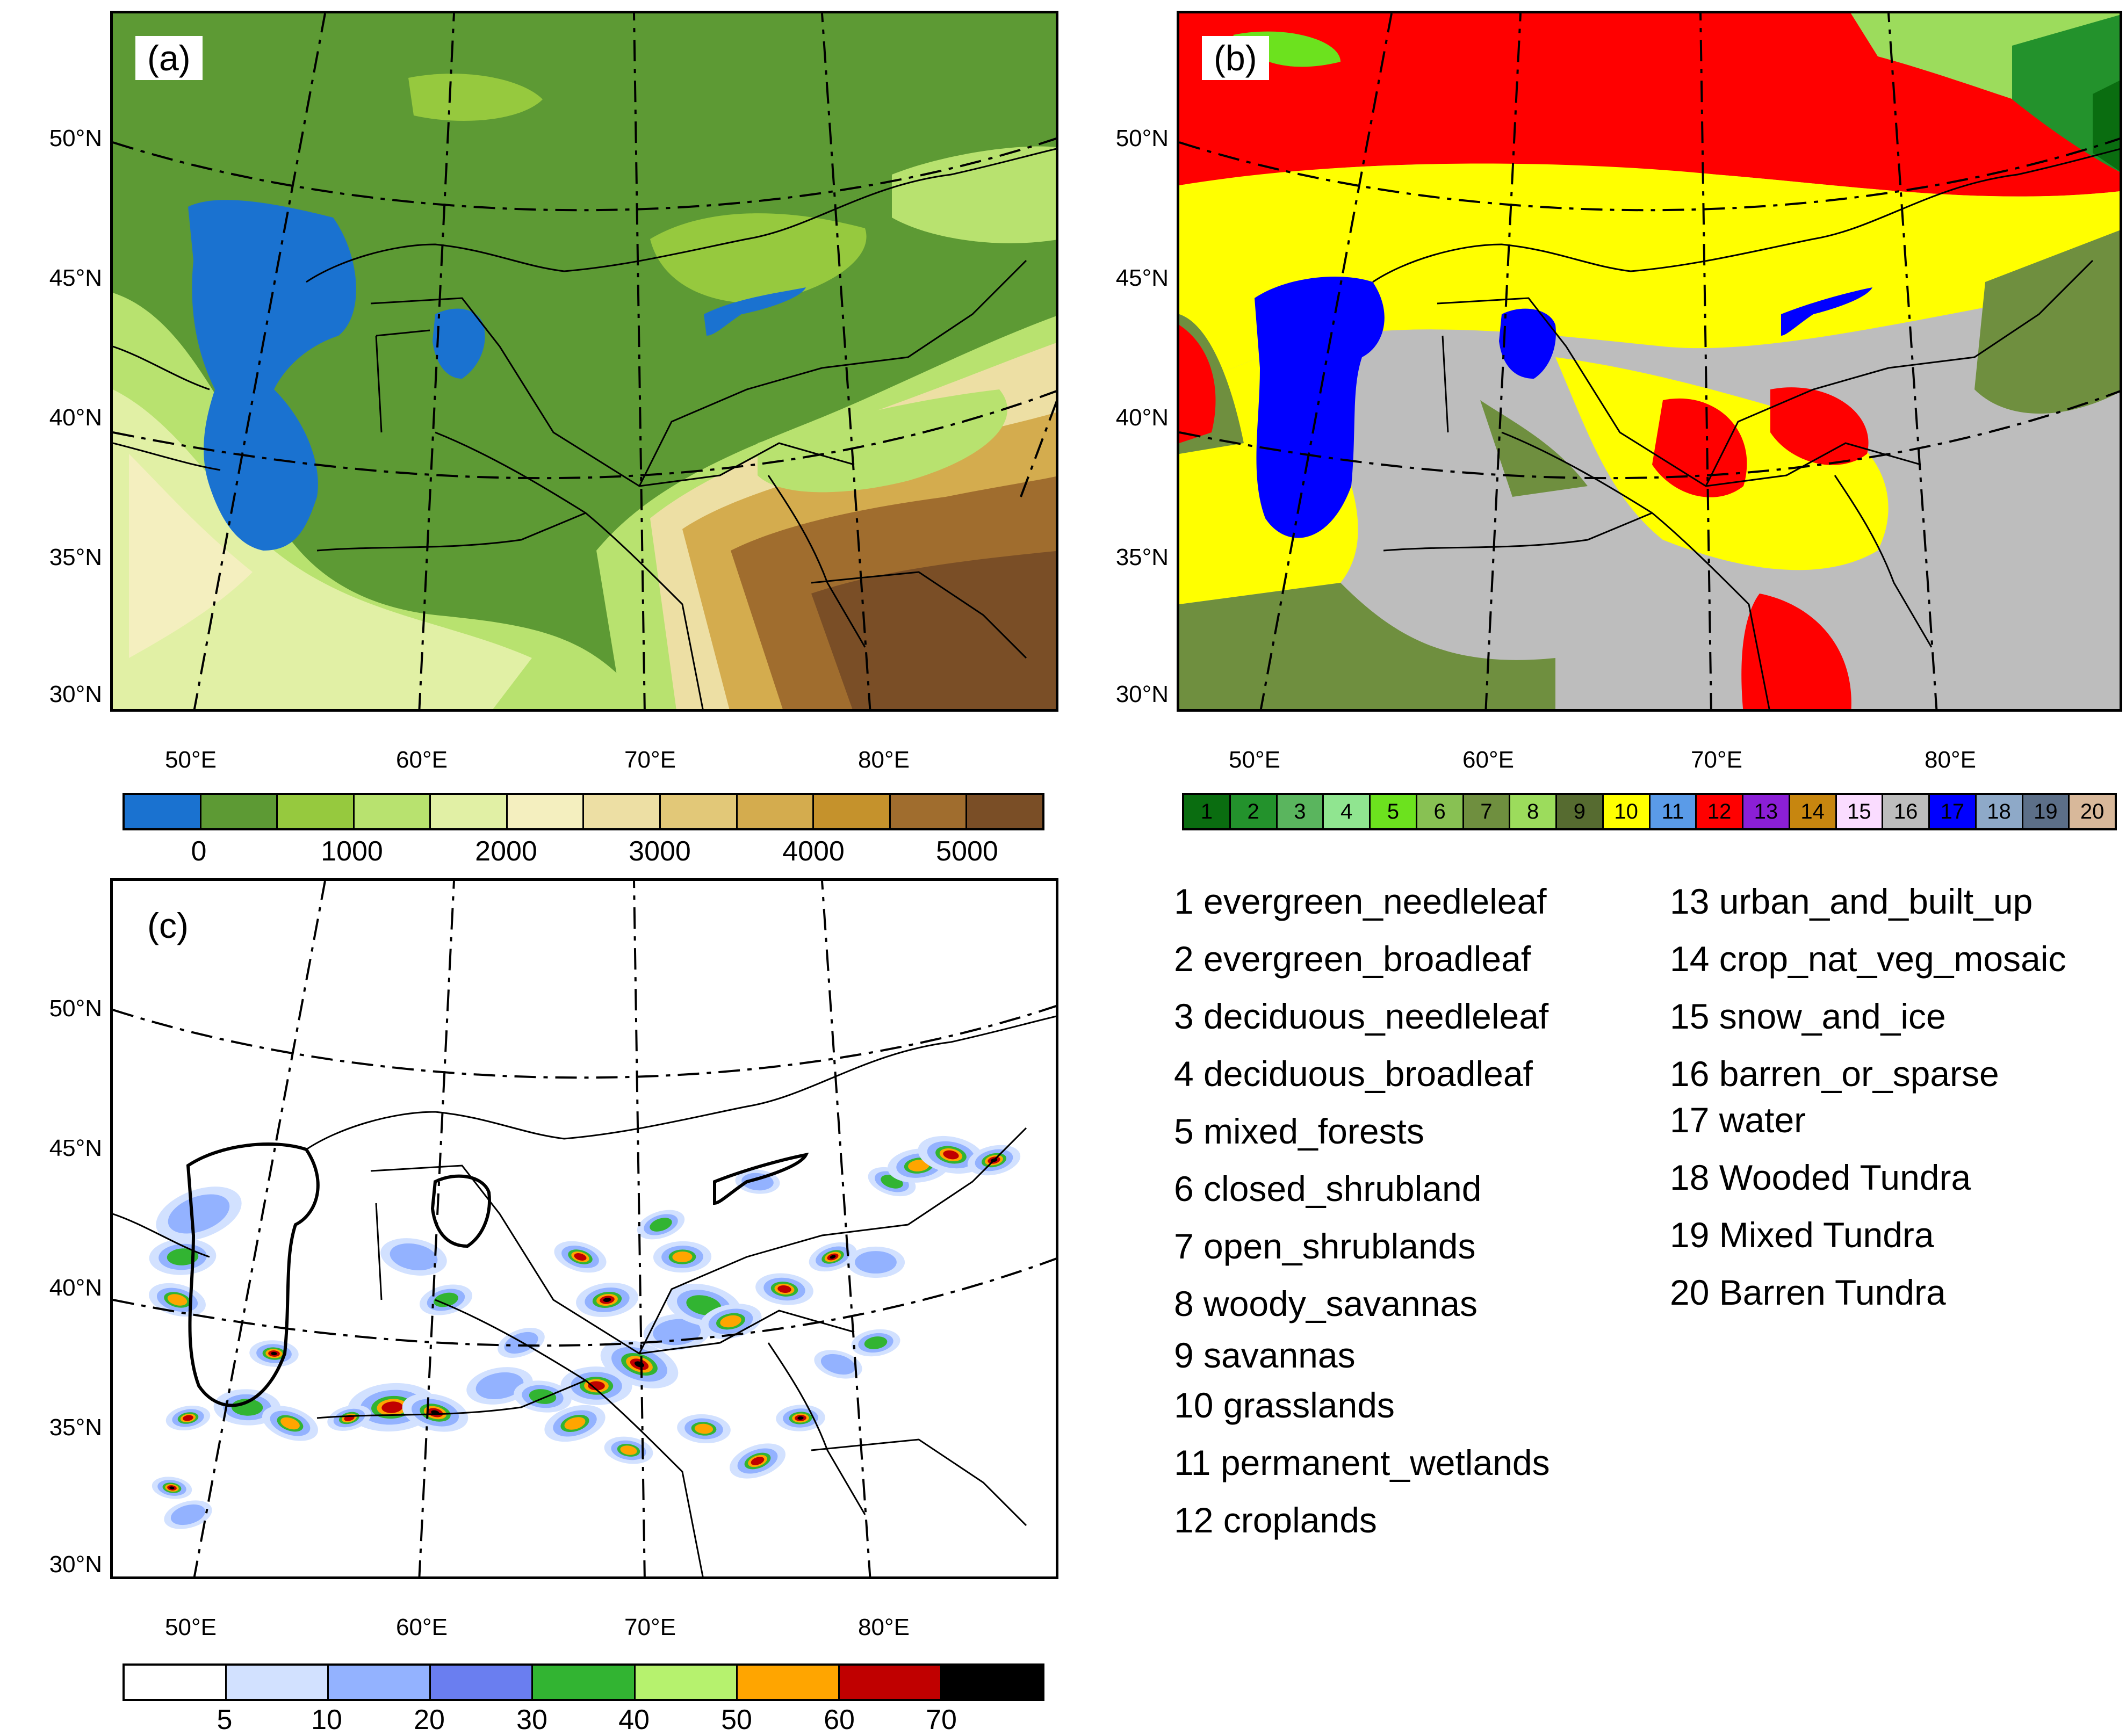 The image size is (2126, 1736). Describe the element at coordinates (326, 1719) in the screenshot. I see `colorbar-tick: 10` at that location.